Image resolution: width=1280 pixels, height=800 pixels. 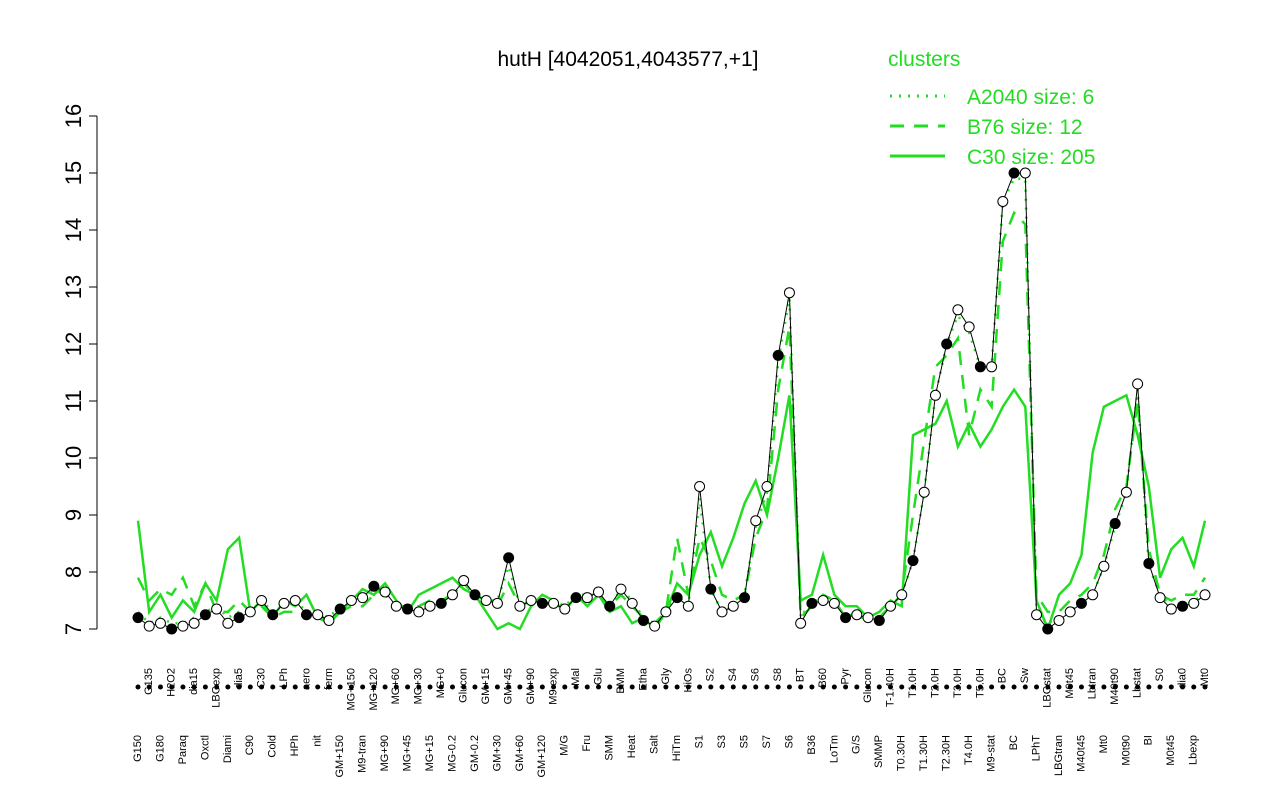 I want to click on x-tick-label: M9-tran, so click(x=363, y=754).